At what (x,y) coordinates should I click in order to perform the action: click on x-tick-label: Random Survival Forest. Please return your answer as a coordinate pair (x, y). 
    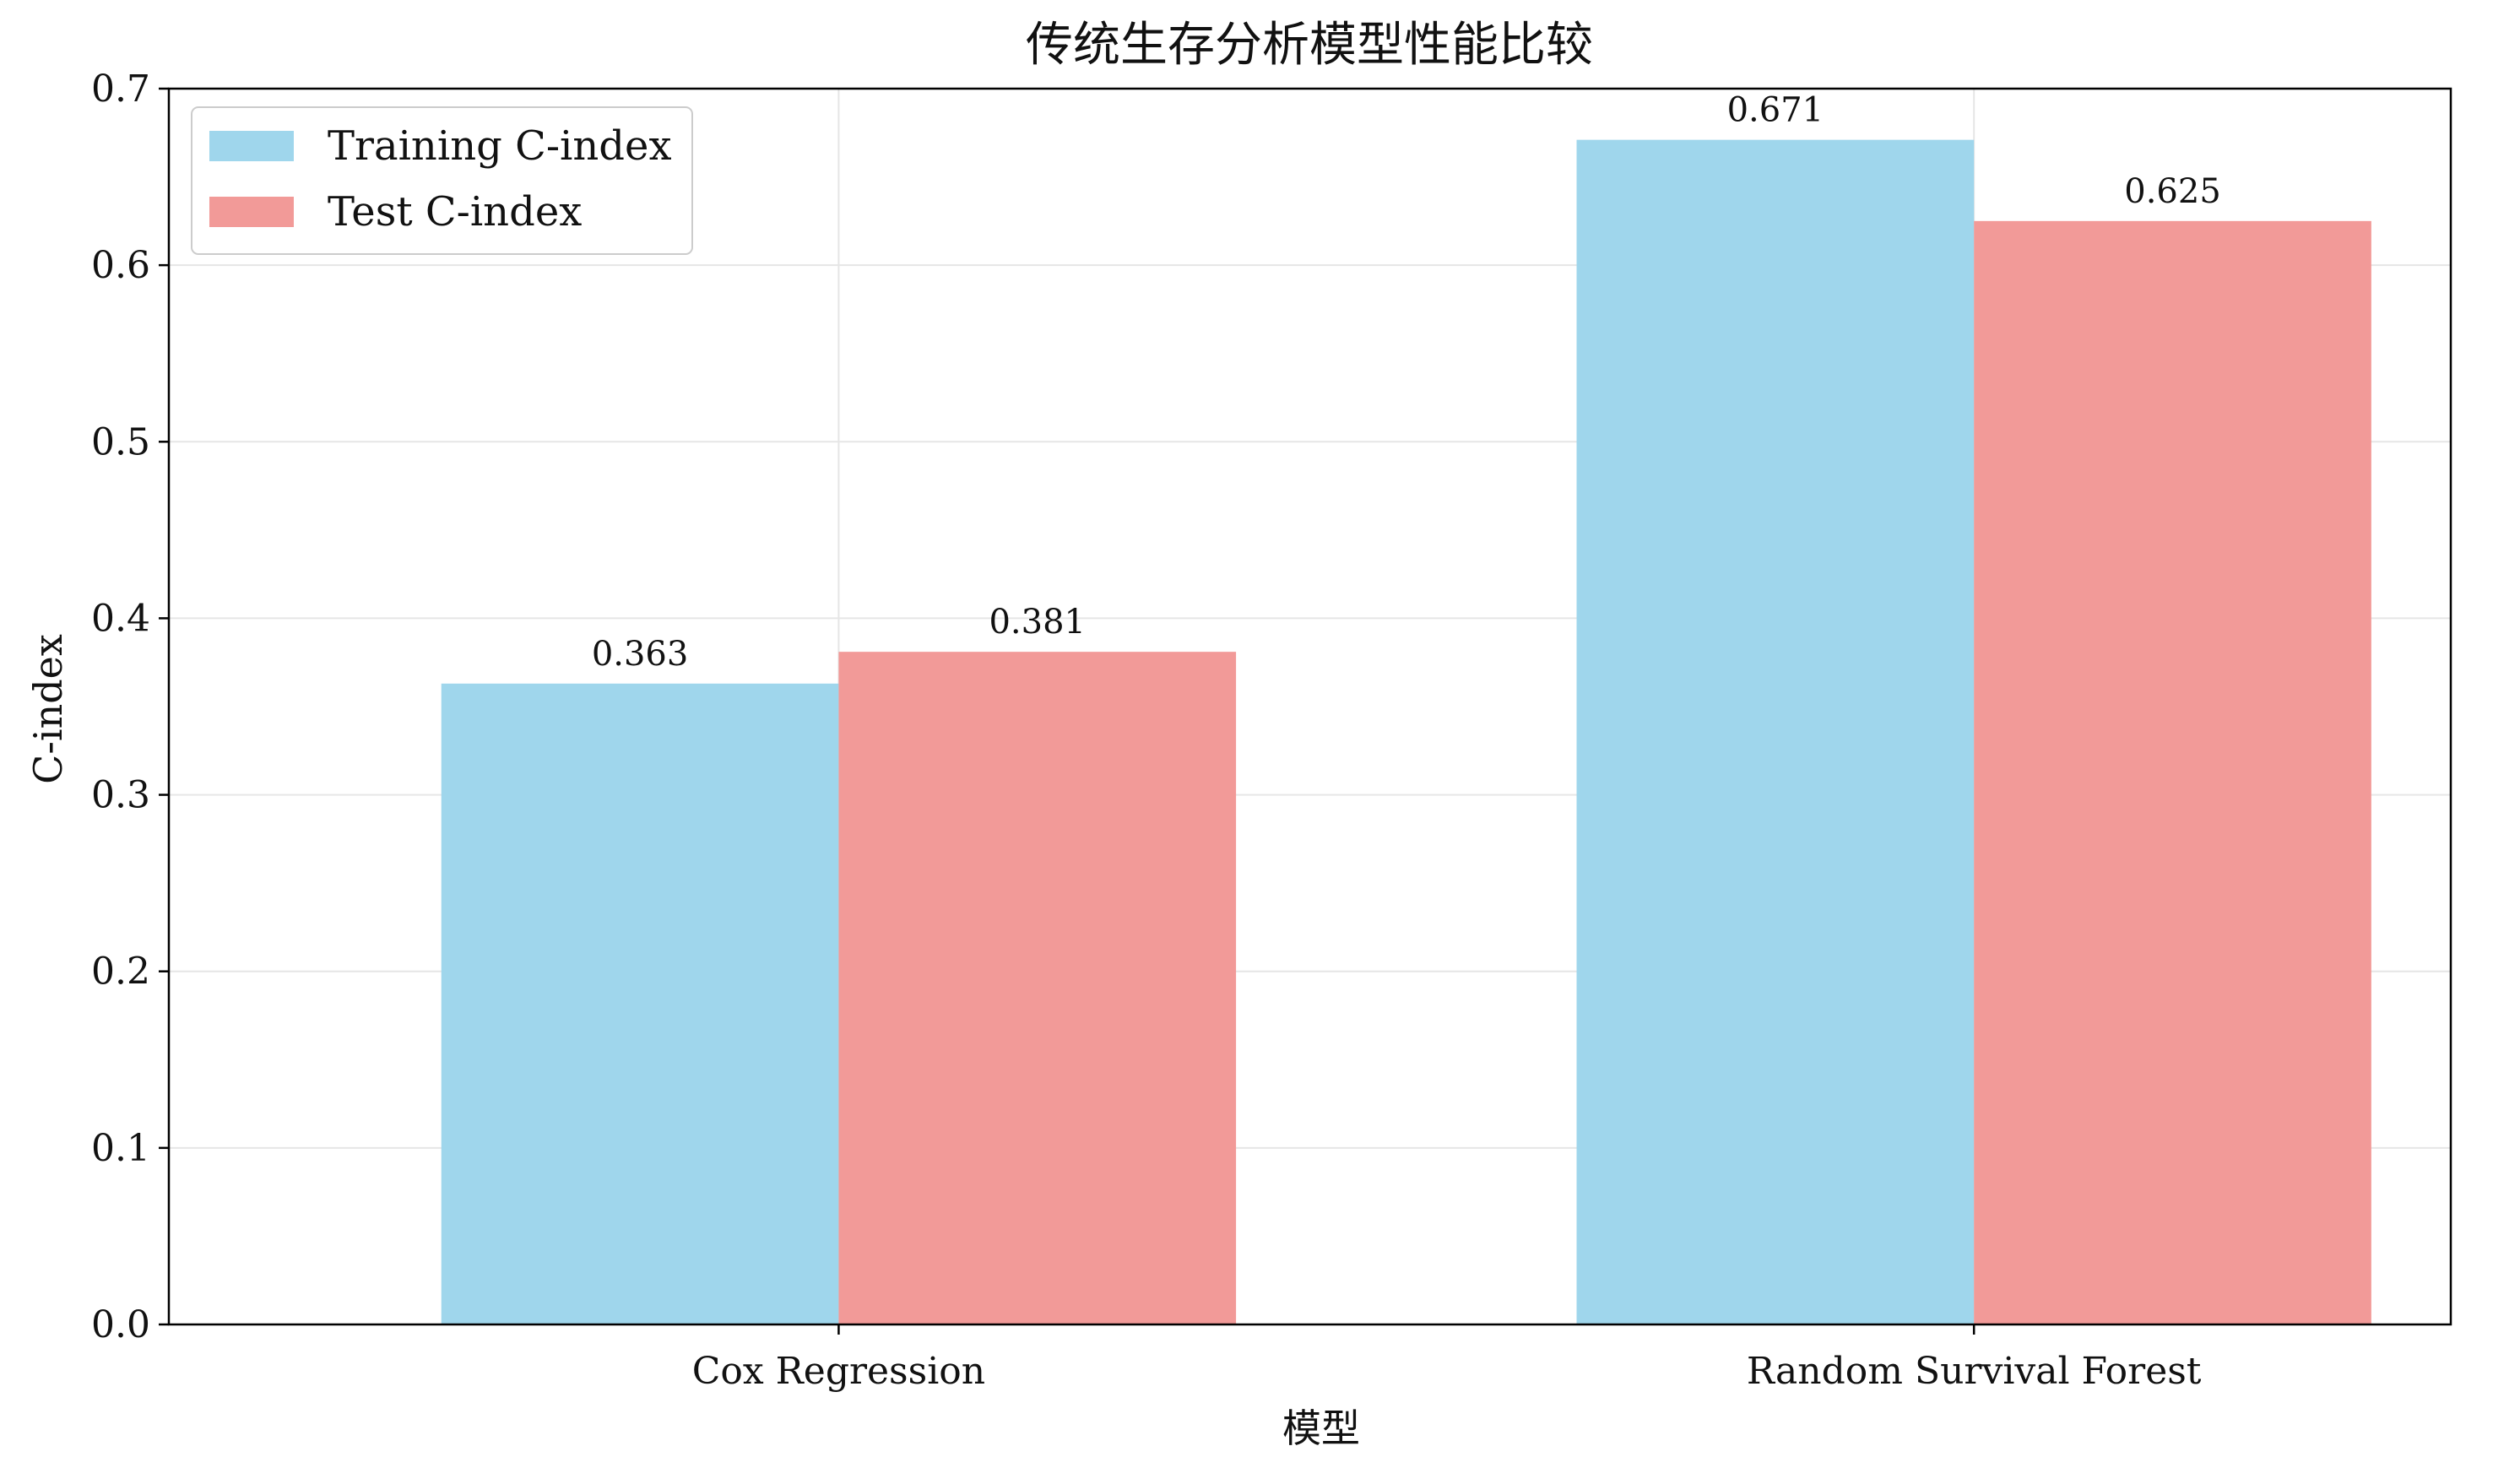
    Looking at the image, I should click on (1974, 1371).